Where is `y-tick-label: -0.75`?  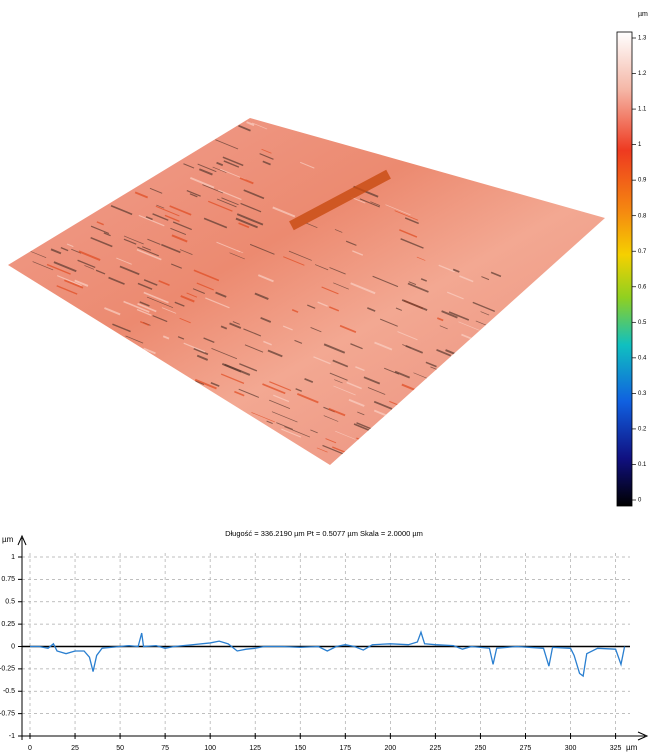
y-tick-label: -0.75 is located at coordinates (7, 713).